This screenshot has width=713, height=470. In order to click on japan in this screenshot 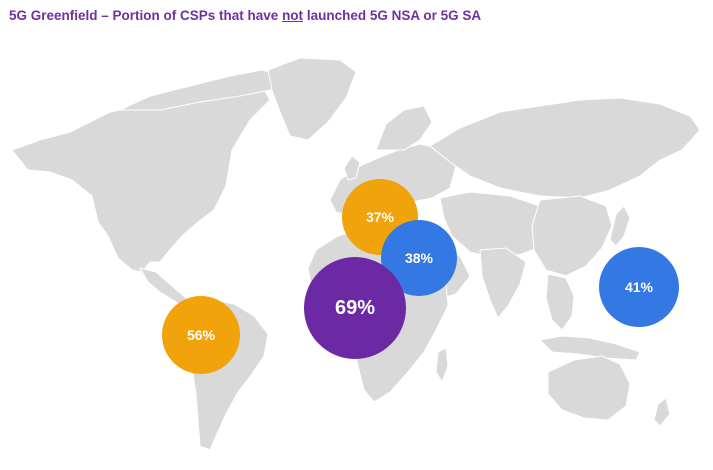, I will do `click(620, 226)`.